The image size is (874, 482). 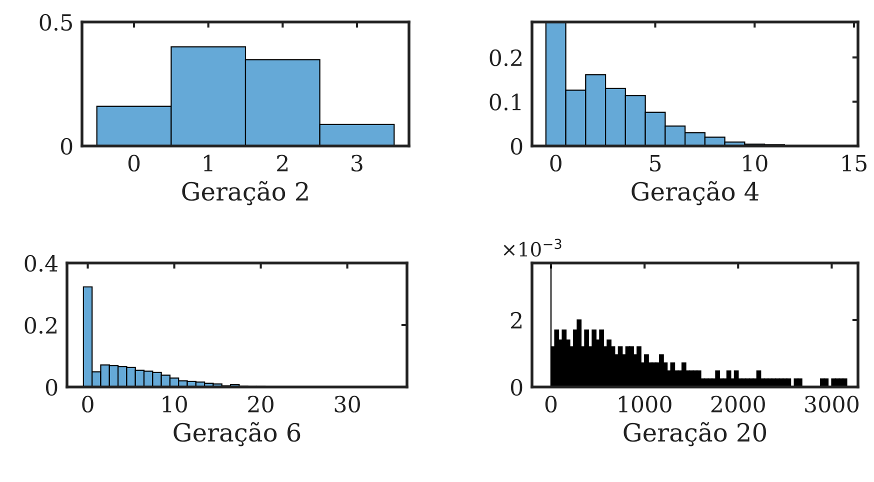 What do you see at coordinates (347, 404) in the screenshot?
I see `x-tick-label: 30` at bounding box center [347, 404].